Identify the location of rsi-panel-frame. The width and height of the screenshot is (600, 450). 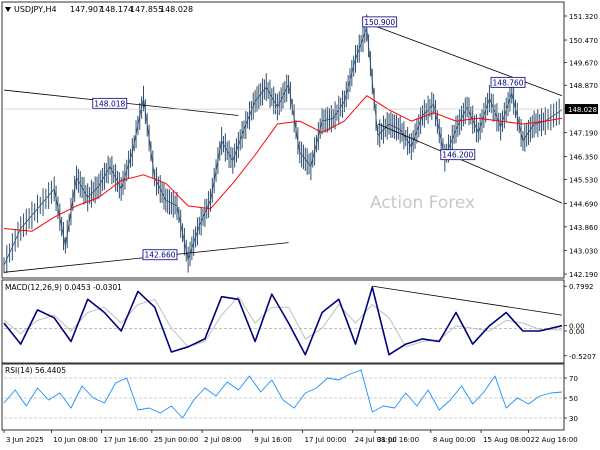
(283, 397).